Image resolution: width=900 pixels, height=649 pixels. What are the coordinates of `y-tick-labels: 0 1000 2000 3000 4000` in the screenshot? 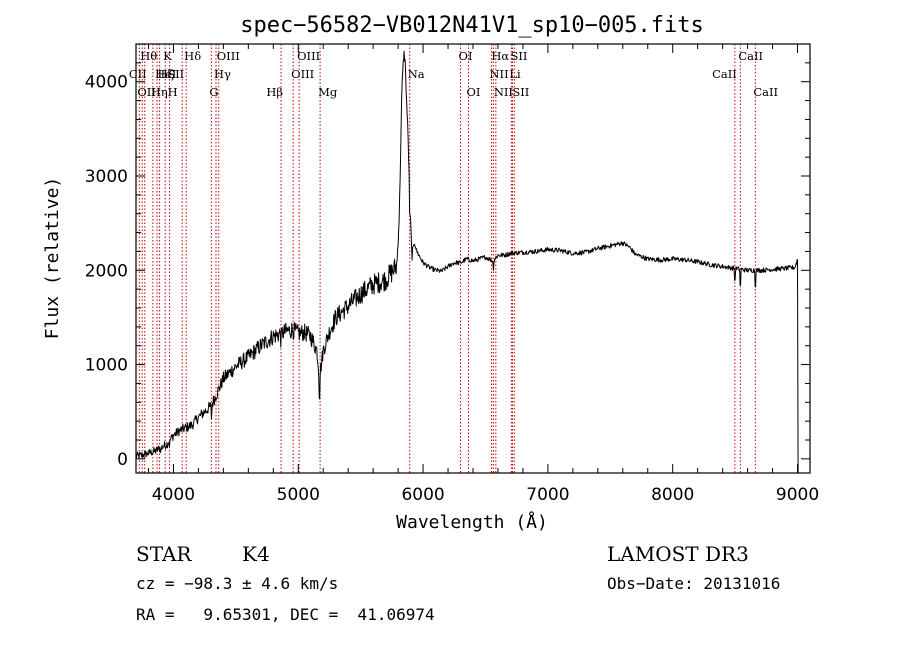 It's located at (106, 271).